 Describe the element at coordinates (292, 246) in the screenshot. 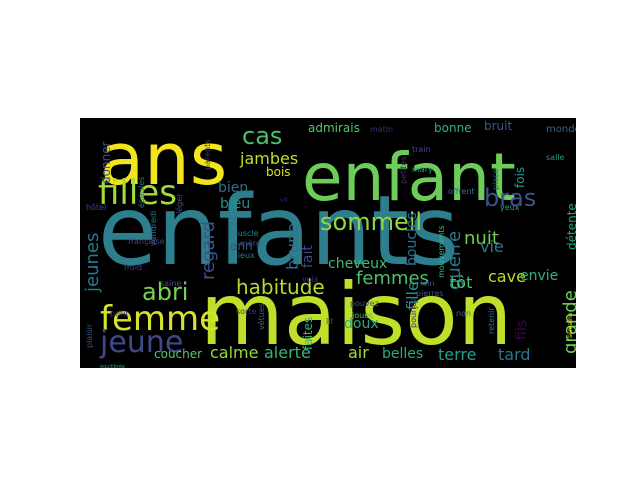

I see `cloud-word: brune` at that location.